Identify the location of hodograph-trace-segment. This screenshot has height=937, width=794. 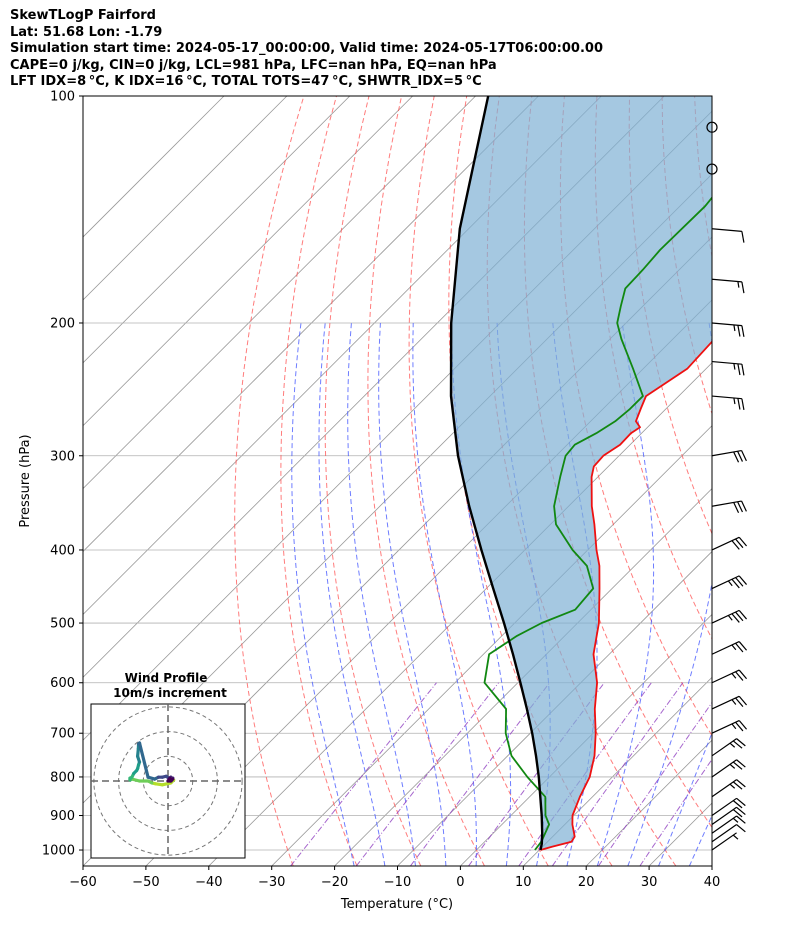
(172, 780).